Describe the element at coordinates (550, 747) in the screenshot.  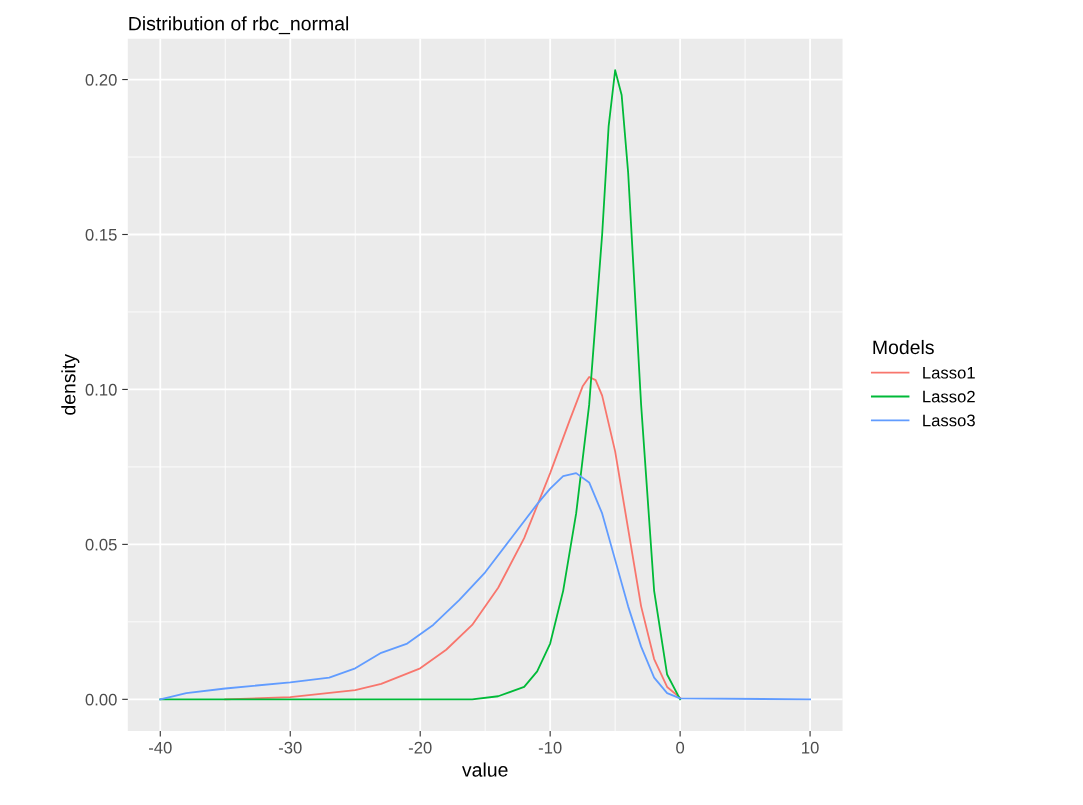
I see `x-tick-label: -10` at that location.